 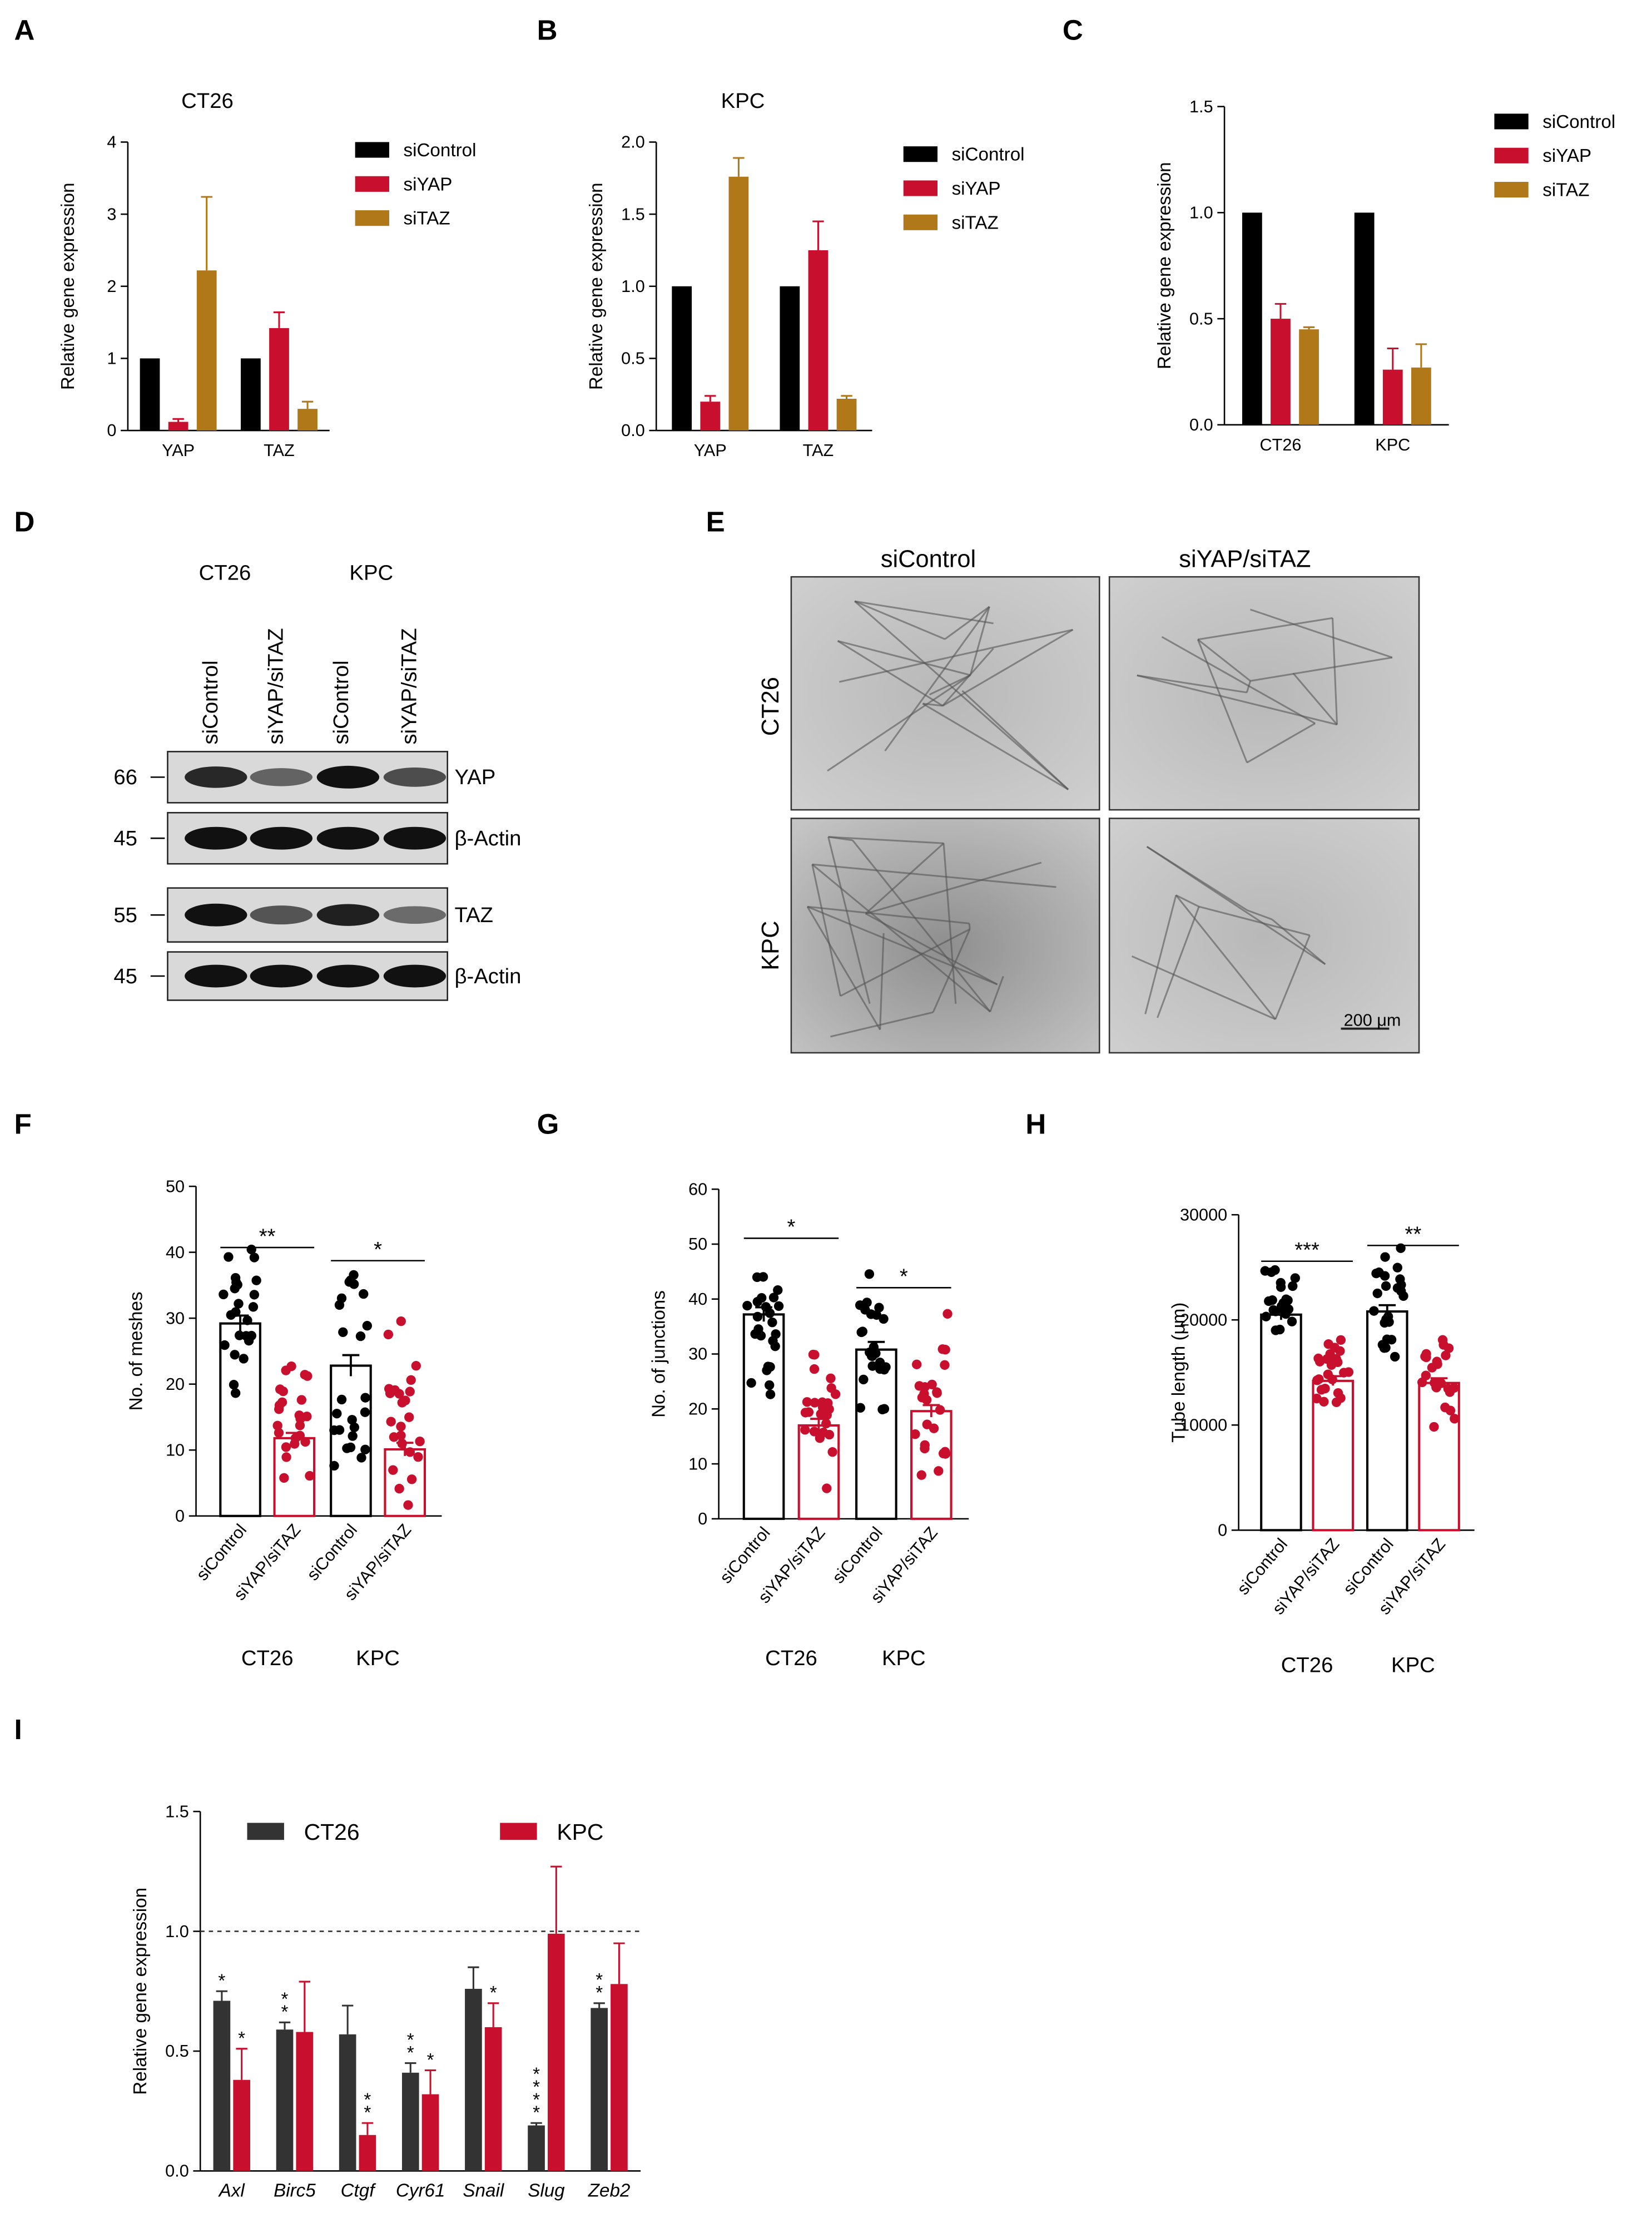 What do you see at coordinates (178, 450) in the screenshot?
I see `A-xtick-label: YAP` at bounding box center [178, 450].